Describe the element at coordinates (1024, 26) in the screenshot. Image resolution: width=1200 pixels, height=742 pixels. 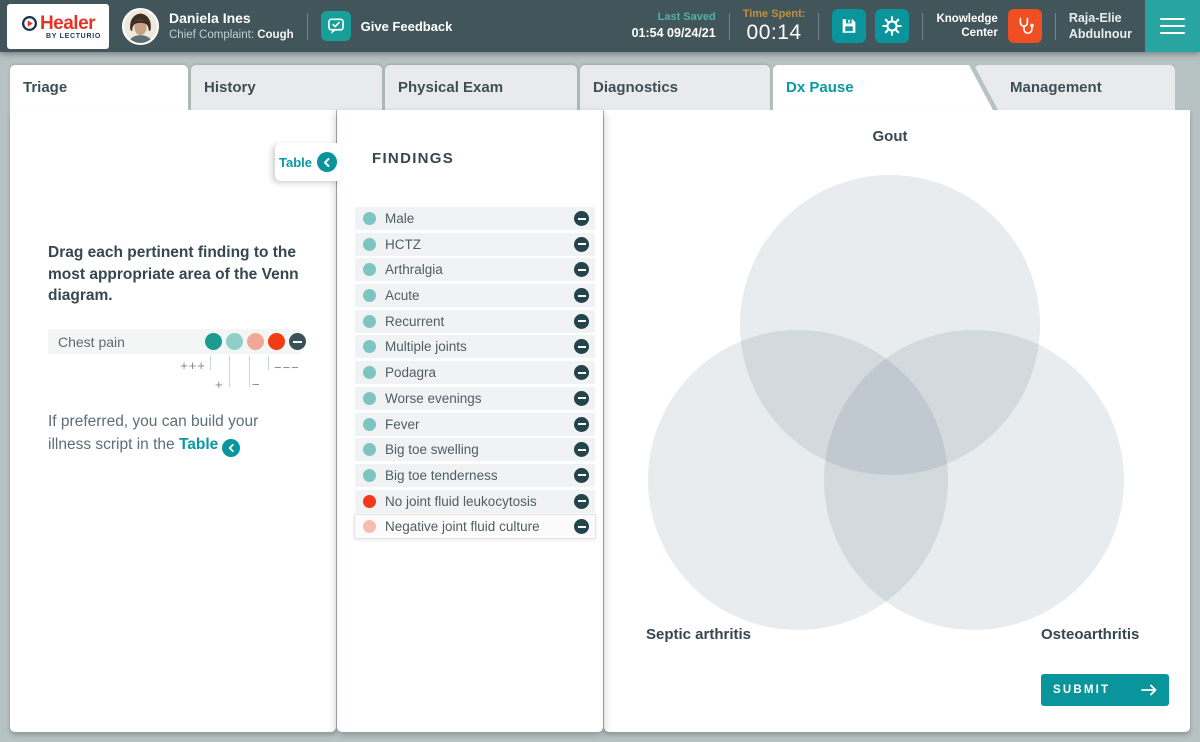
I see `knowledge-center-button` at that location.